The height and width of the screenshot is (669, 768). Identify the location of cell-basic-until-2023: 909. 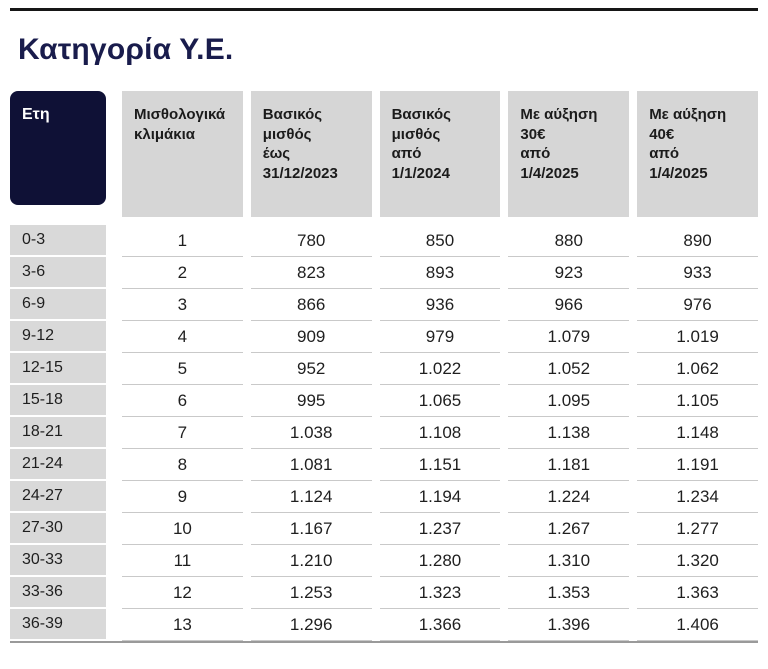
(311, 337).